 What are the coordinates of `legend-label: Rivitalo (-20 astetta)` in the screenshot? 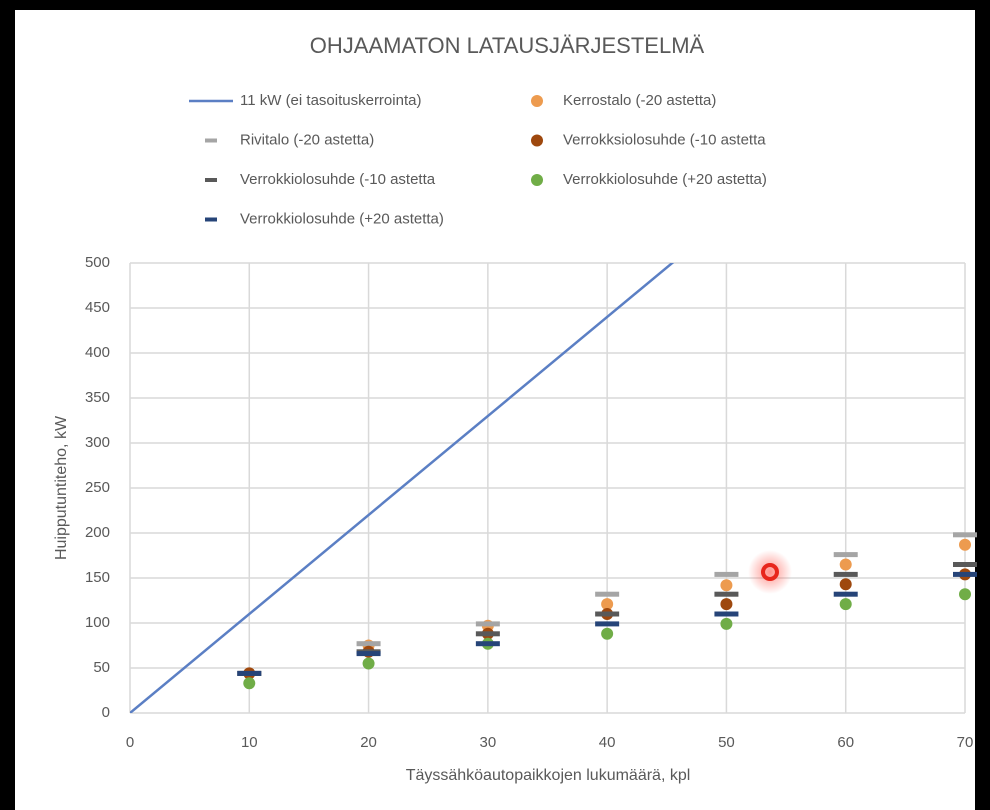 It's located at (307, 139).